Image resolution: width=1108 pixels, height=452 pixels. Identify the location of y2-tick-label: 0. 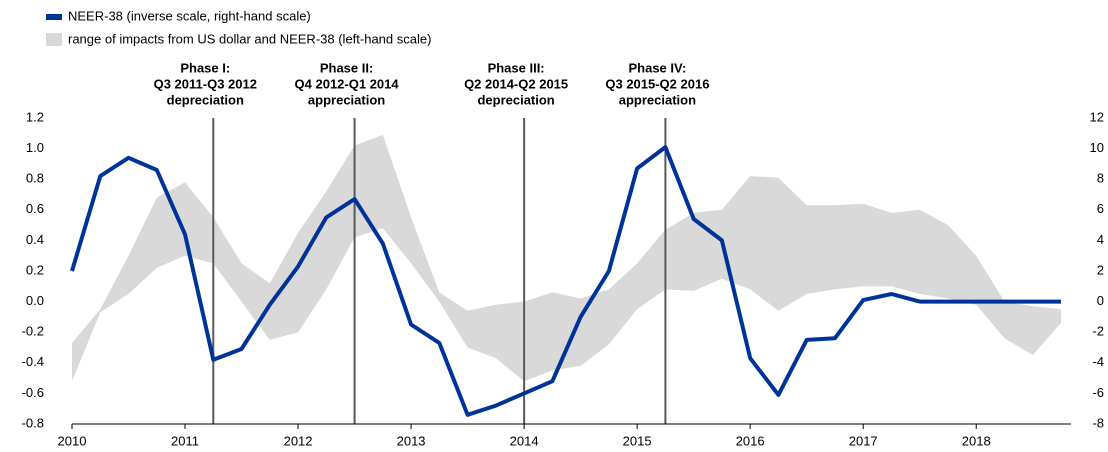
(1100, 300).